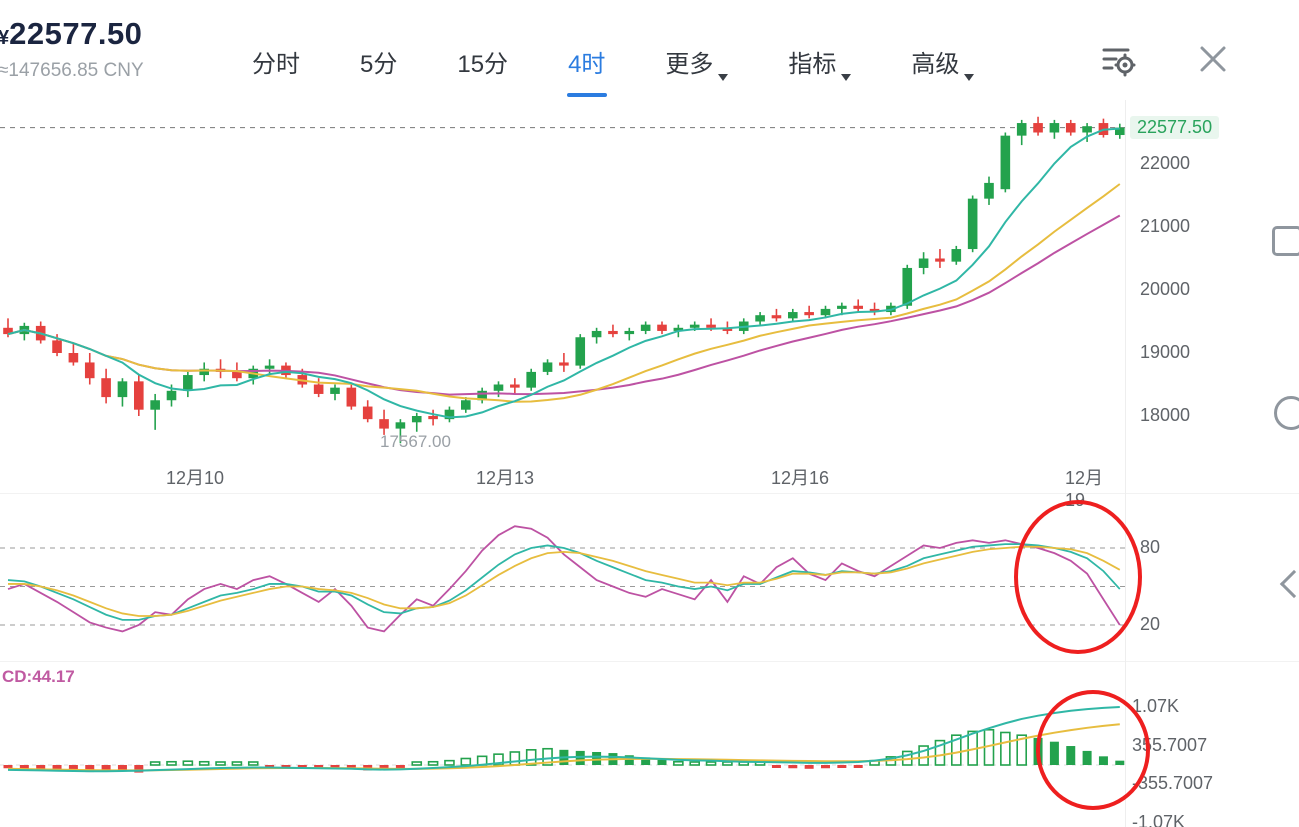 The image size is (1299, 827). I want to click on oscillator-axis-label: 20, so click(1150, 623).